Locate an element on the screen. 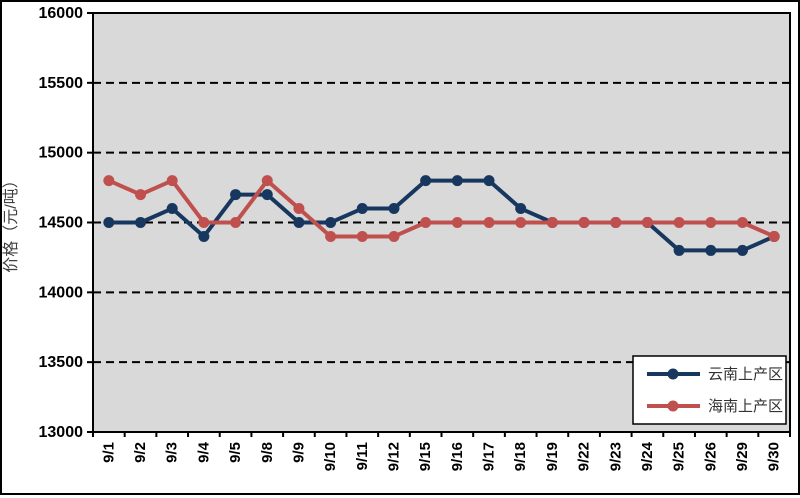 This screenshot has width=800, height=498. x-tick-label: 9/10 is located at coordinates (330, 456).